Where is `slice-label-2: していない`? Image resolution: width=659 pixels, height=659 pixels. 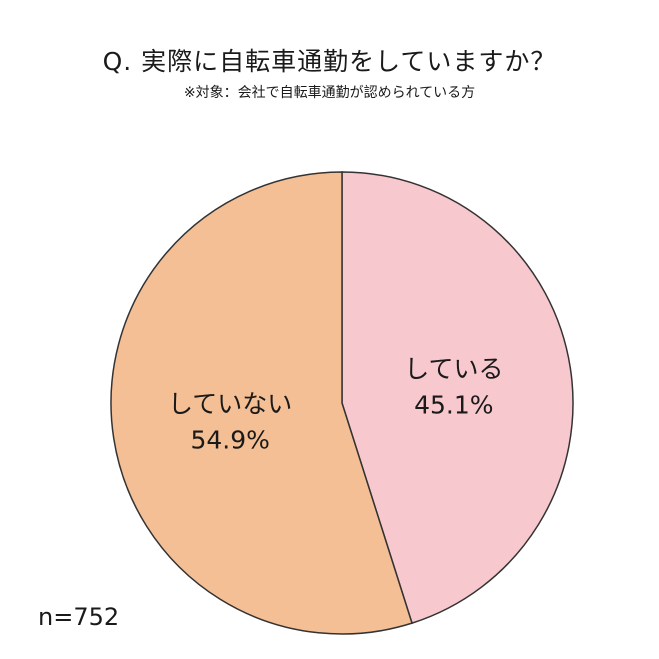
slice-label-2: していない is located at coordinates (230, 403).